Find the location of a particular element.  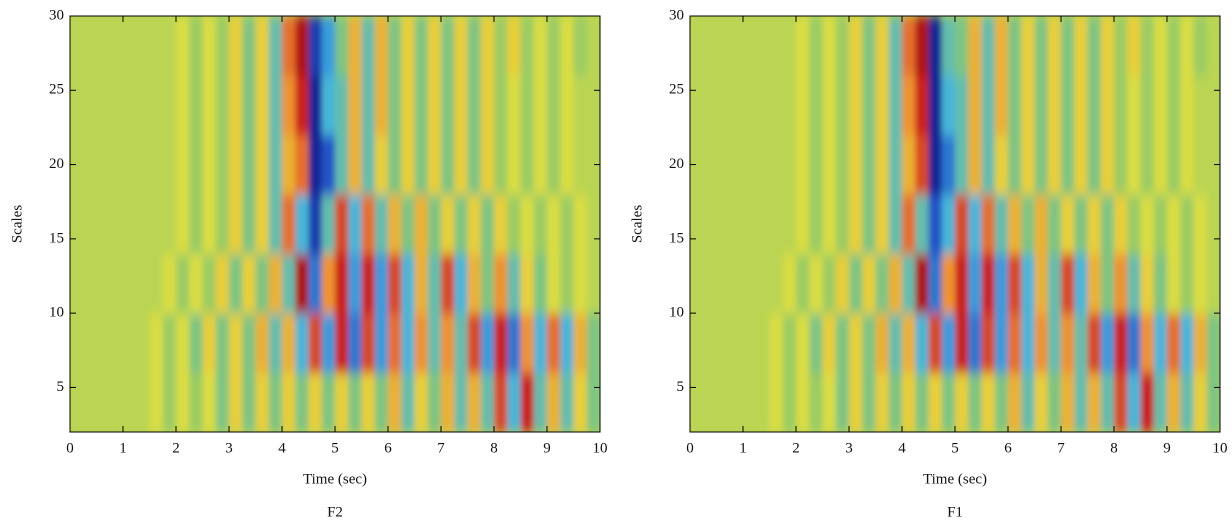

y-tick-label: 5 is located at coordinates (681, 387).